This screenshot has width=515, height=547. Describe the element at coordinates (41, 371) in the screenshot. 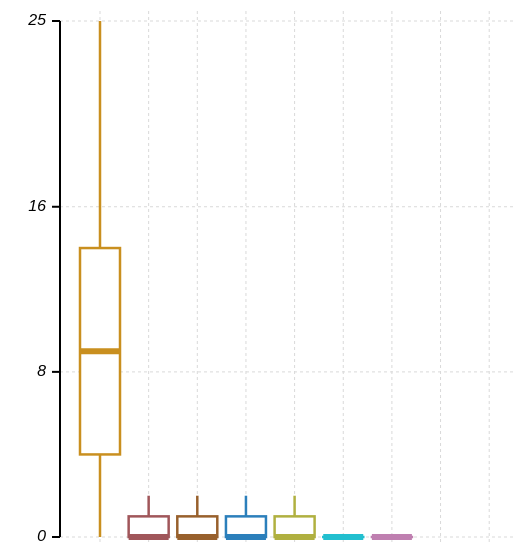

I see `y-tick-label: 8` at that location.